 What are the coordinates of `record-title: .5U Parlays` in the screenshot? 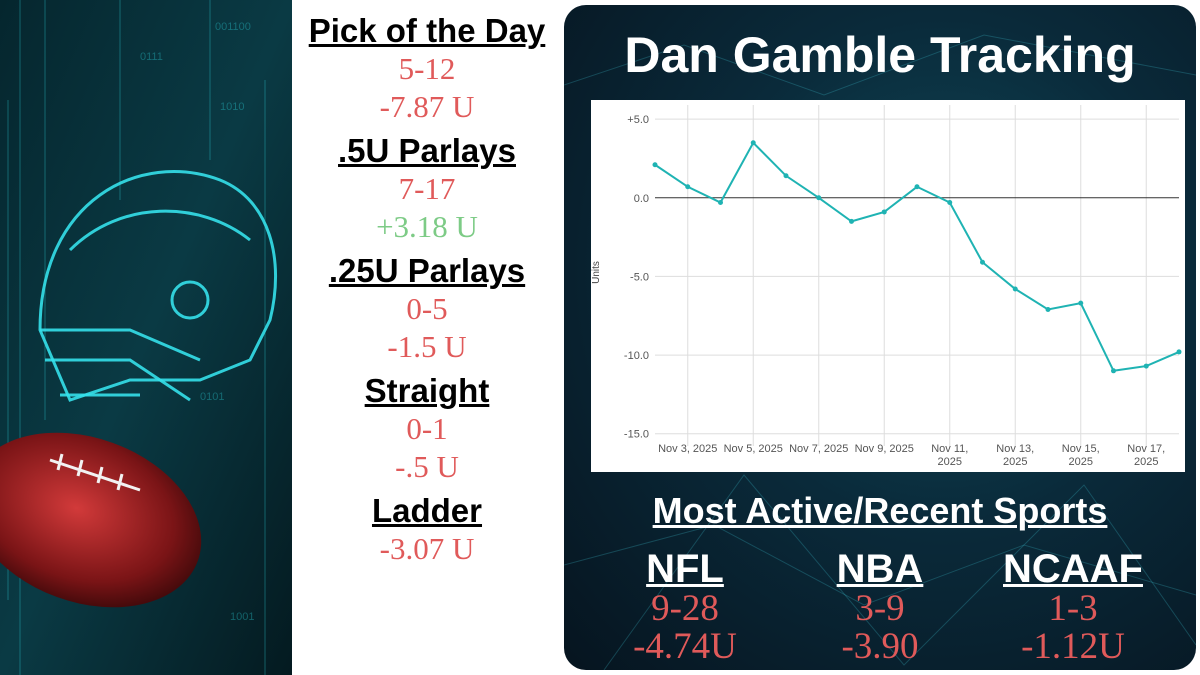 It's located at (427, 150).